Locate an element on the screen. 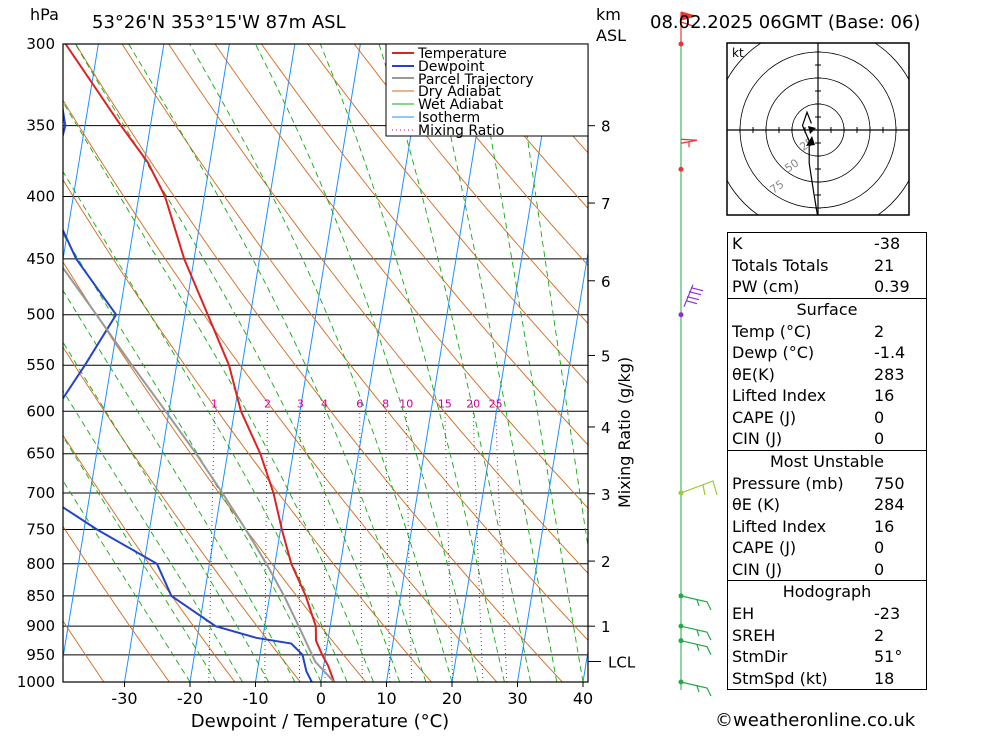  index-value: -1.4 is located at coordinates (899, 353).